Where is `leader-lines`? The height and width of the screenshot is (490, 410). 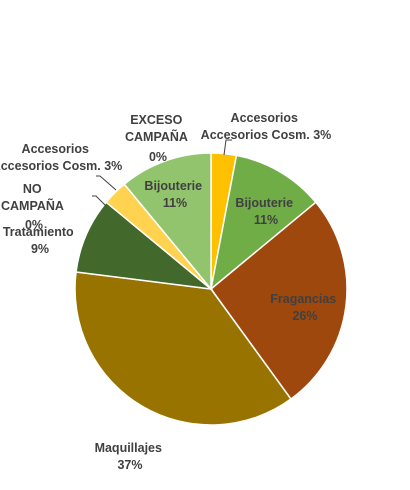
leader-lines is located at coordinates (162, 173).